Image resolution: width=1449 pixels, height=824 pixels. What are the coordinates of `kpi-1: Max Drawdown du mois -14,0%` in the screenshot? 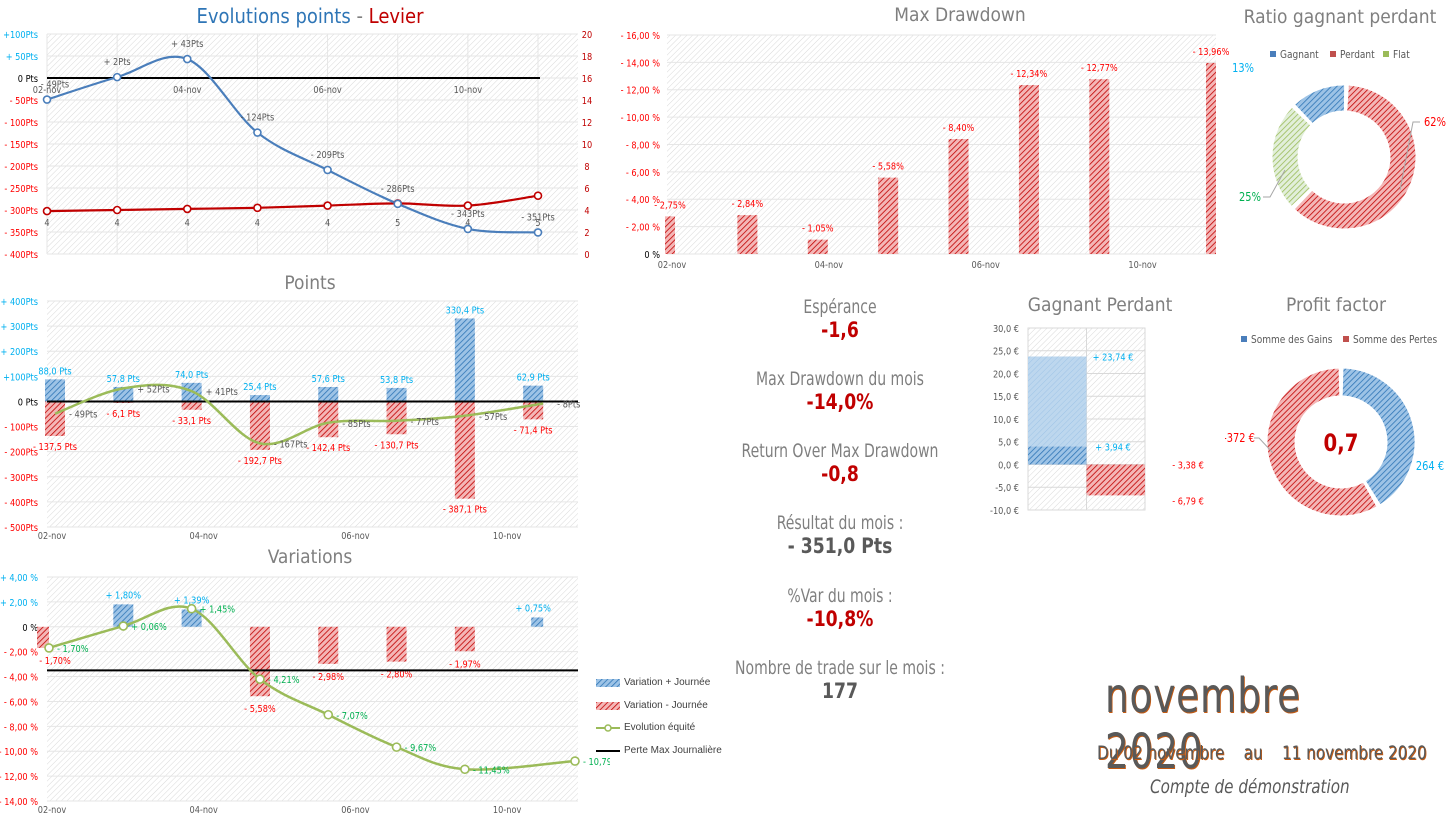 It's located at (840, 391).